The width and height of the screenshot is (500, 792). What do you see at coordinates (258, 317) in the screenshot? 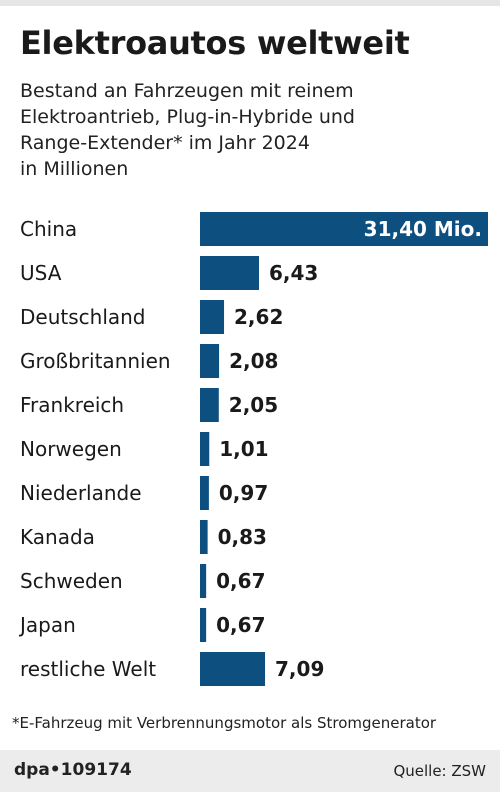
I see `value-label: 2,62` at bounding box center [258, 317].